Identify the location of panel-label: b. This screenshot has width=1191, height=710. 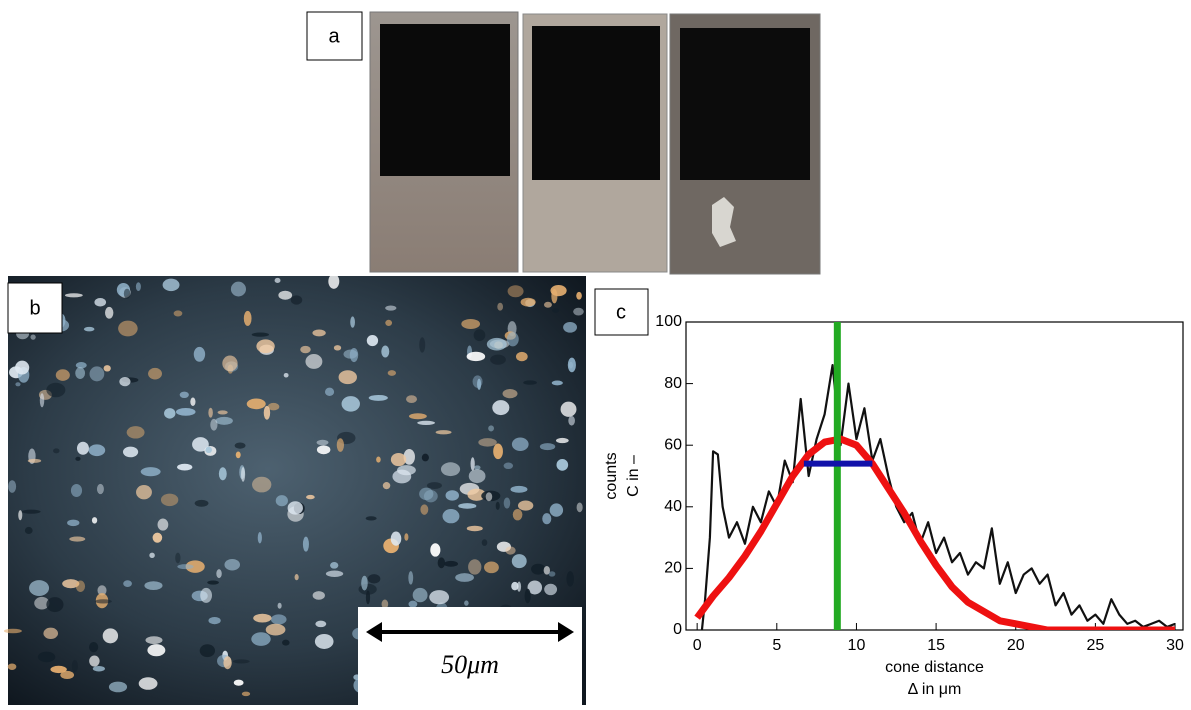
(34, 308).